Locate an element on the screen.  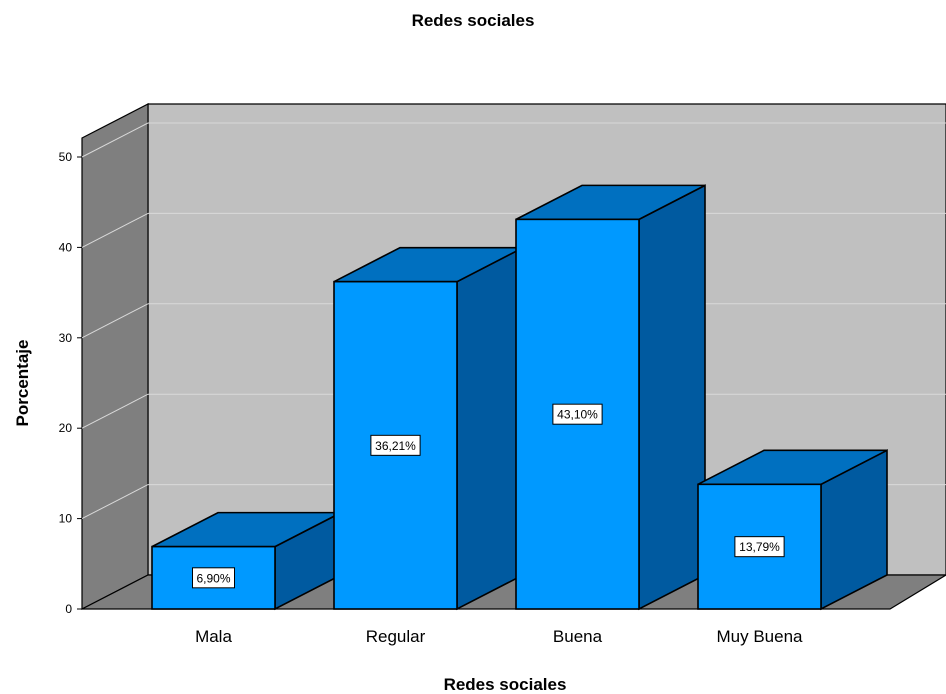
bar-group: 6,90% is located at coordinates (246, 561).